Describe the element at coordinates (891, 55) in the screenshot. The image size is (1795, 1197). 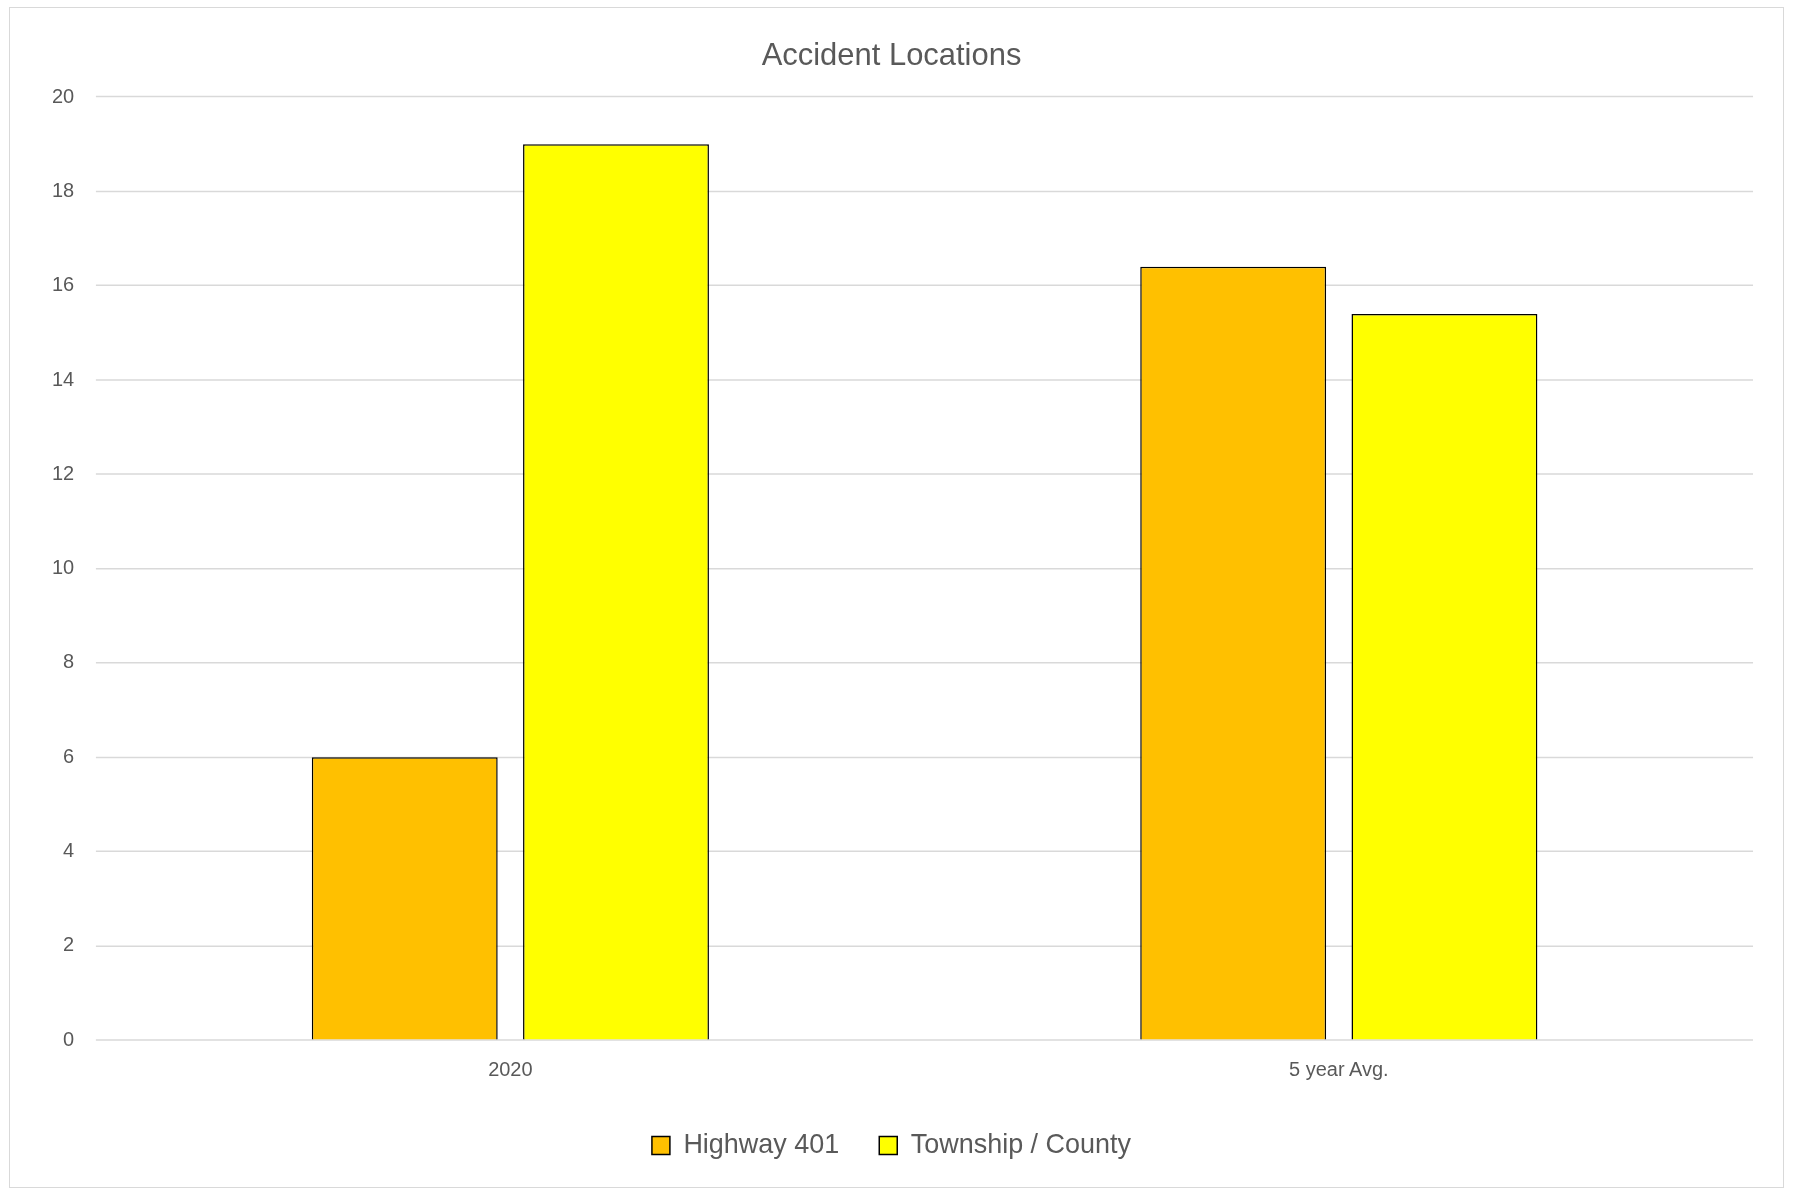
I see `chart-title: Accident Locations` at that location.